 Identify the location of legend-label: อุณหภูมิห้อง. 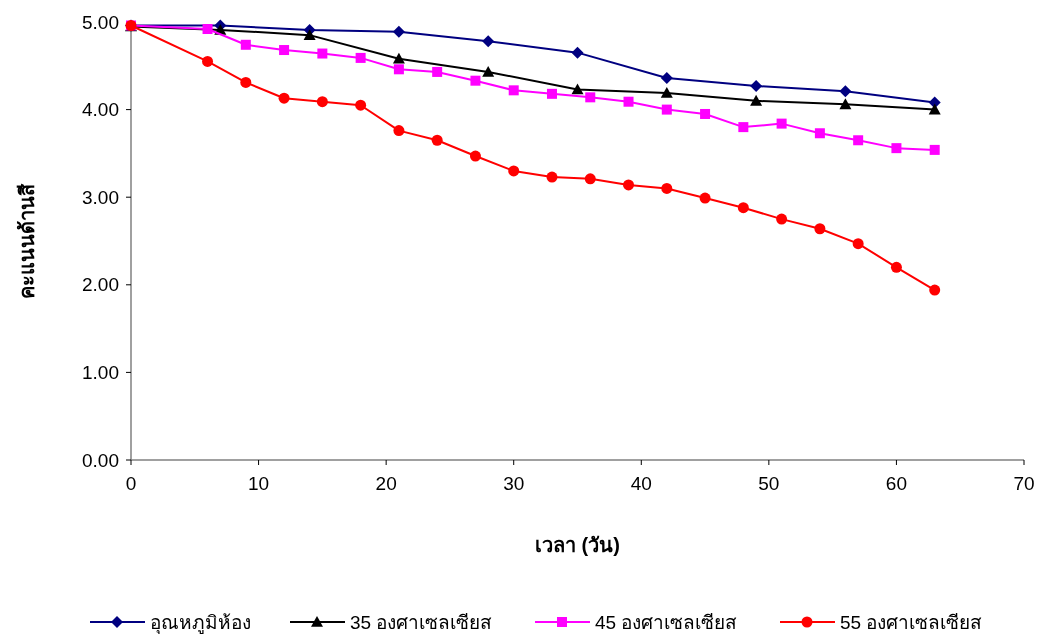
(200, 623).